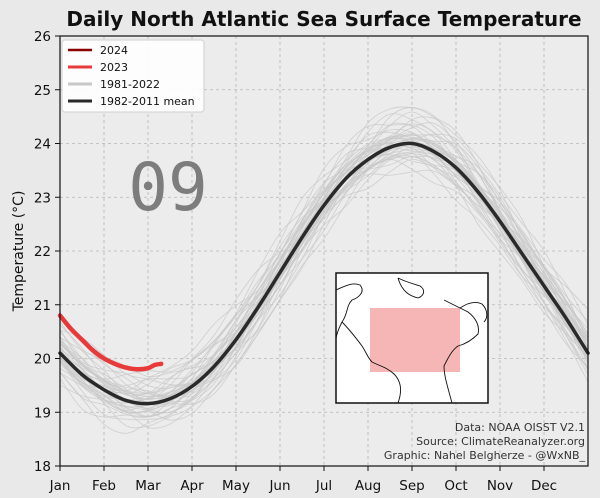 The width and height of the screenshot is (600, 498). Describe the element at coordinates (147, 101) in the screenshot. I see `legend-label-mean: 1982-2011 mean` at that location.